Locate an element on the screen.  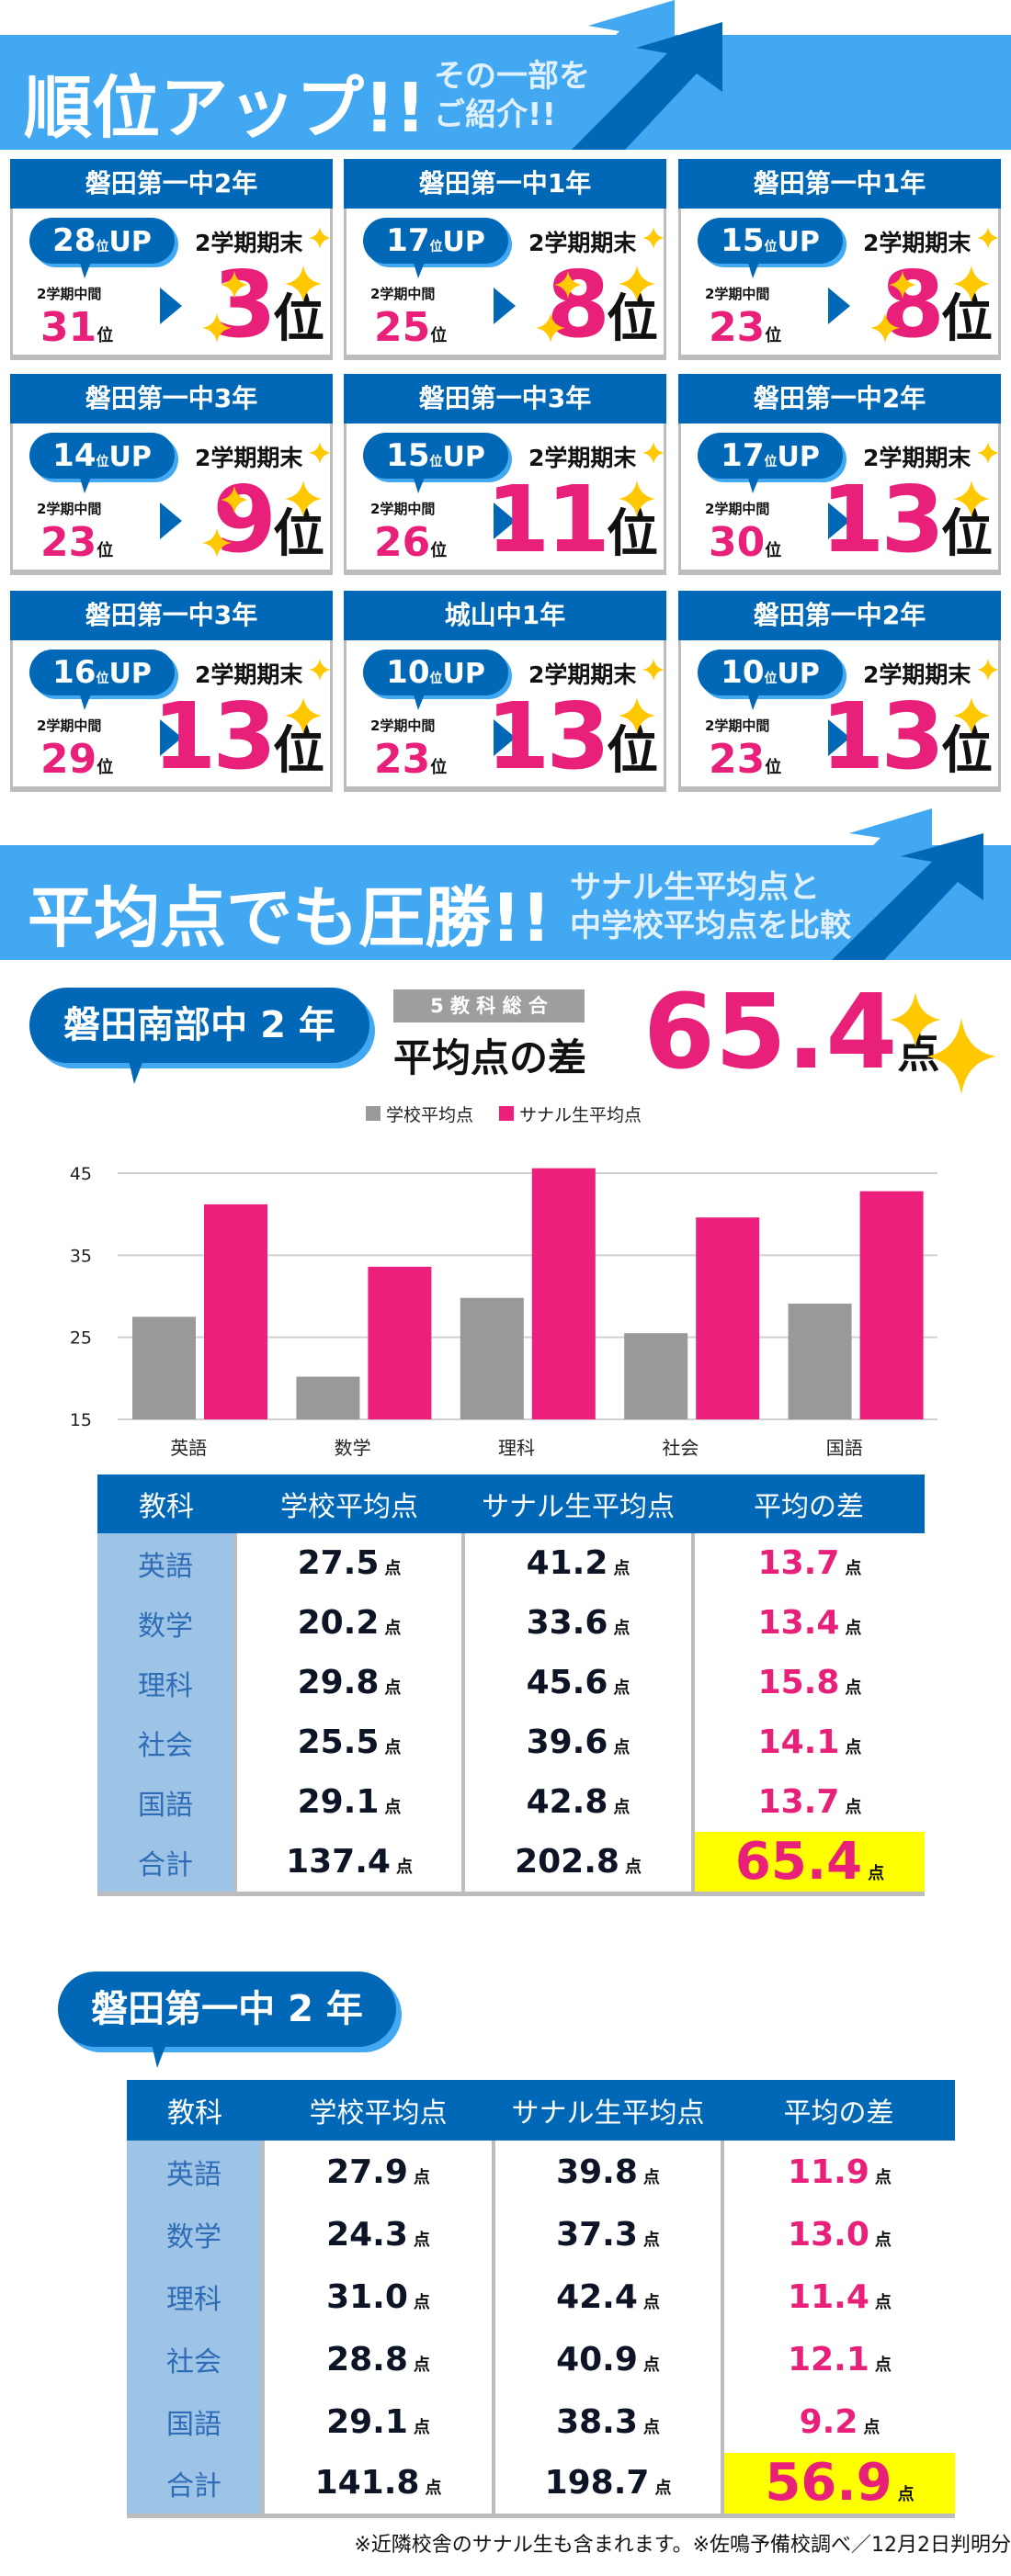
value: 29.8 is located at coordinates (338, 1682).